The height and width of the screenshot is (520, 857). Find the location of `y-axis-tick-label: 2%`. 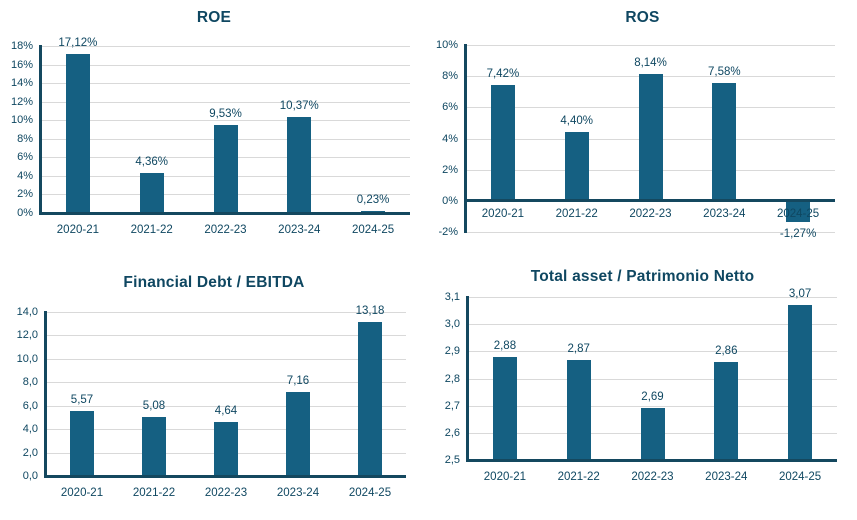

y-axis-tick-label: 2% is located at coordinates (450, 169).